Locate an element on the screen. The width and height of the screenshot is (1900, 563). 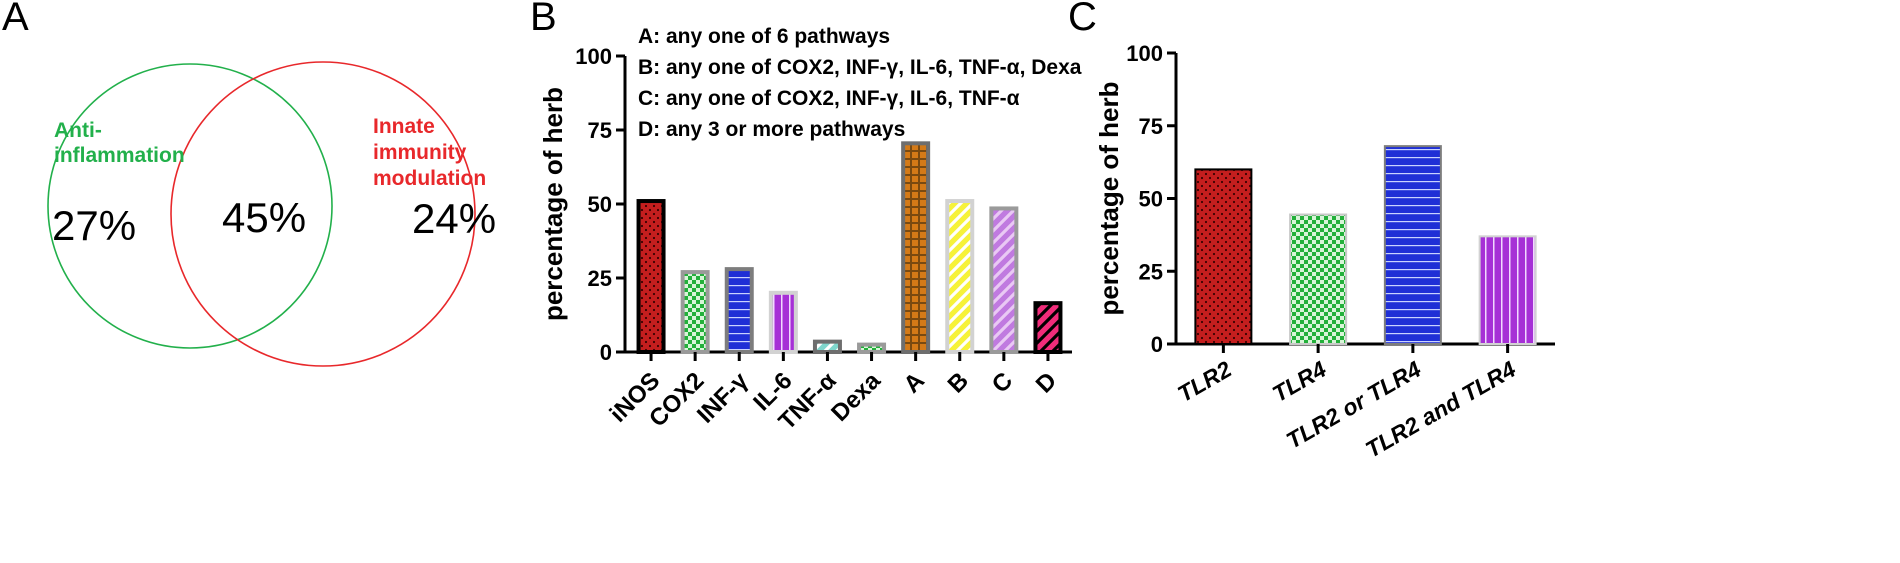
venn-circle-innate-immunity is located at coordinates (323, 214).